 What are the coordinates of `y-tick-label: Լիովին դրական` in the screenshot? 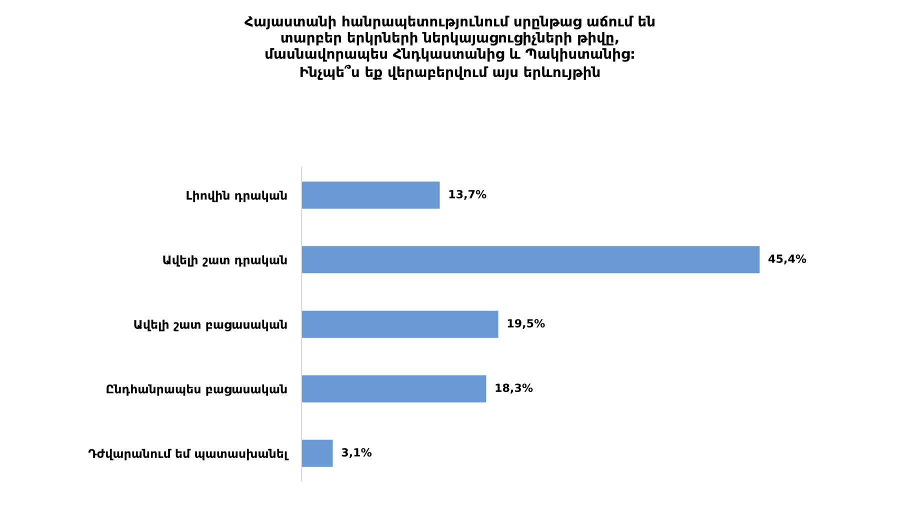 It's located at (236, 196).